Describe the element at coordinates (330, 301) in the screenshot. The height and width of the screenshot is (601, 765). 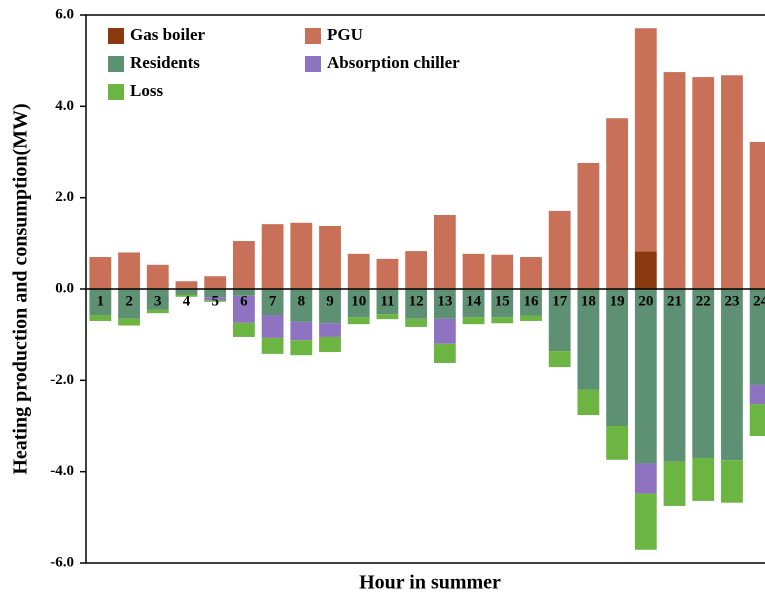
I see `x-tick-label: 9` at that location.